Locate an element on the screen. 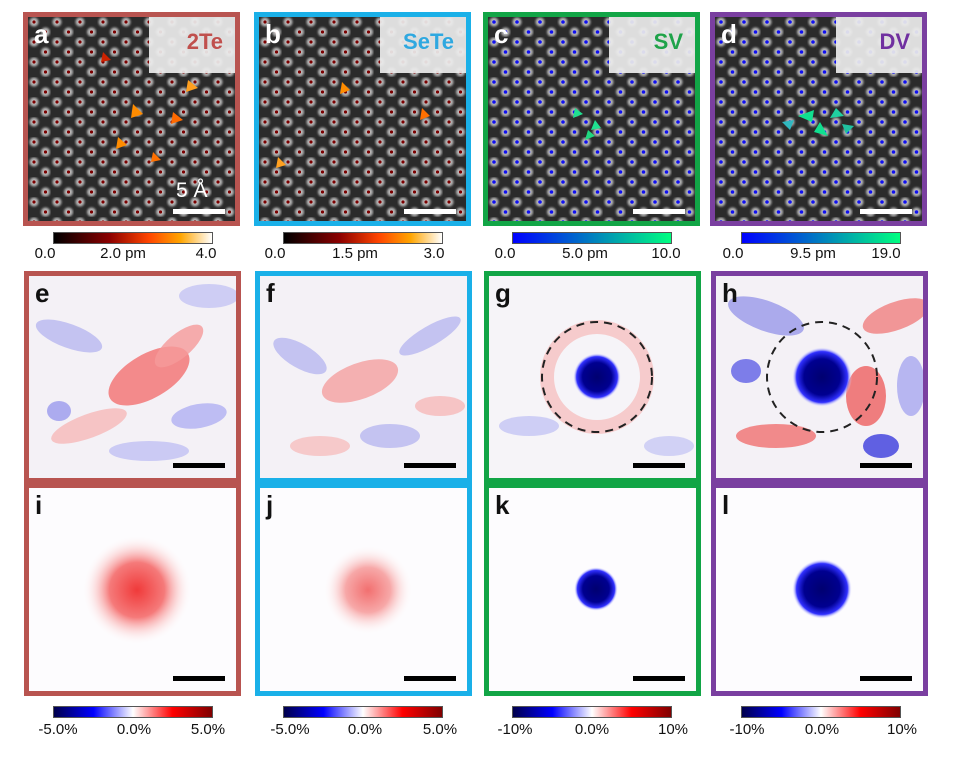 Image resolution: width=960 pixels, height=765 pixels. panel-k: k is located at coordinates (592, 589).